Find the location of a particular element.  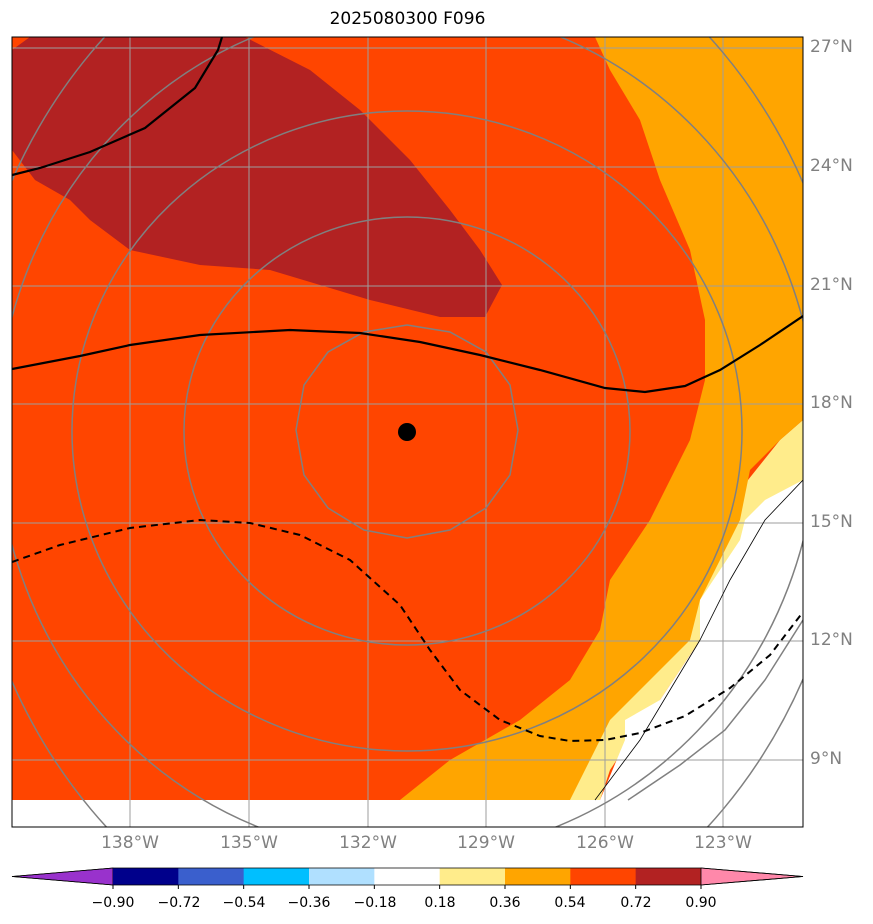

lon-label-135w: 135°W is located at coordinates (249, 843).